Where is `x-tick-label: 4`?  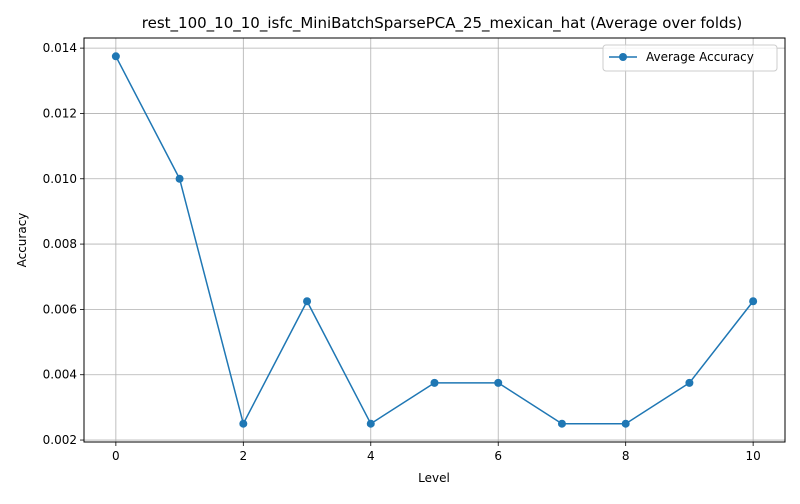
x-tick-label: 4 is located at coordinates (371, 456).